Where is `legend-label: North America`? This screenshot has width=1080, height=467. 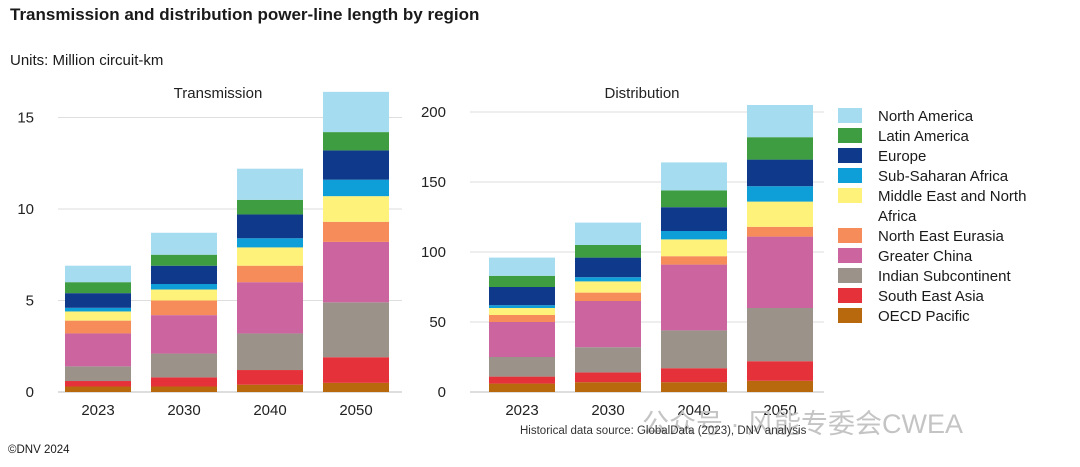
legend-label: North America is located at coordinates (926, 116).